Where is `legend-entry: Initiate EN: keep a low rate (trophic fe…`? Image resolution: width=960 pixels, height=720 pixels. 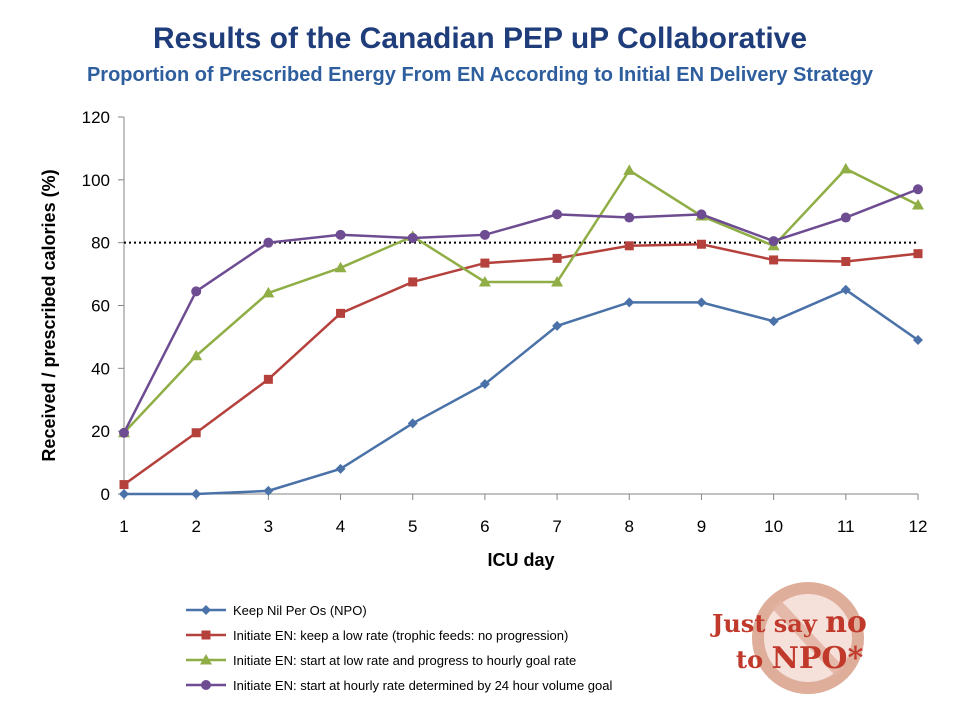
legend-entry: Initiate EN: keep a low rate (trophic fe… is located at coordinates (377, 635).